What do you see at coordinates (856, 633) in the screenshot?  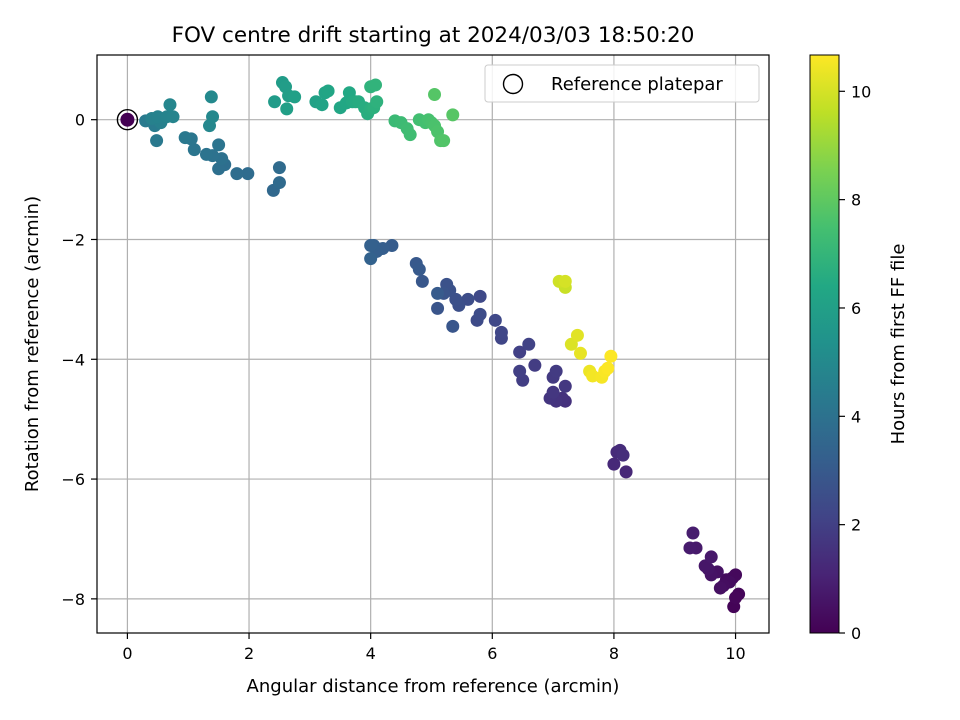 I see `colorbar-tick-label: 0` at bounding box center [856, 633].